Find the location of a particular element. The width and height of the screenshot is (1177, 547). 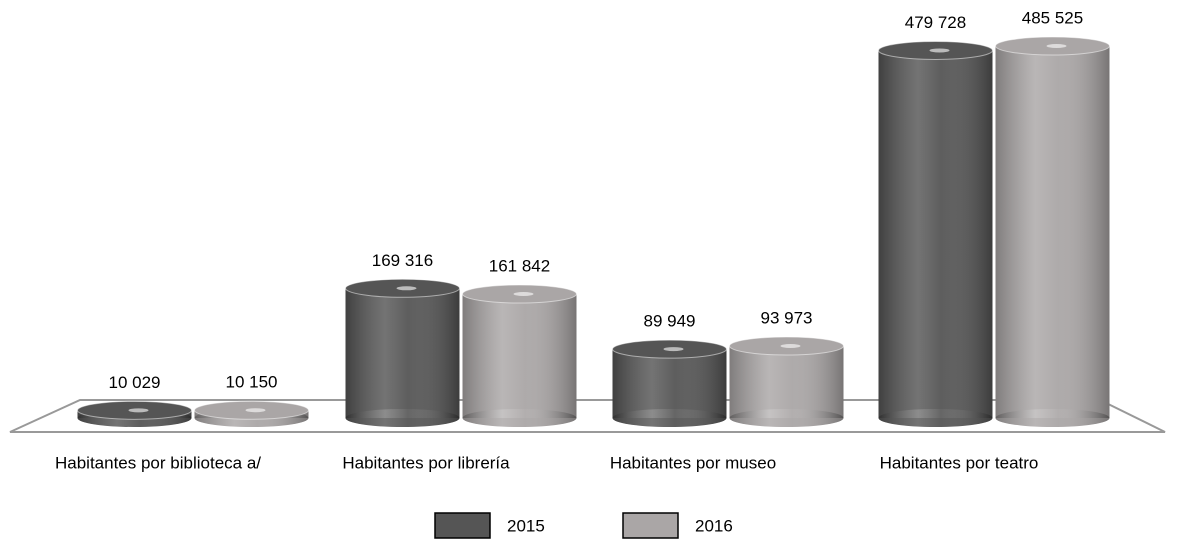

x-tick-label: Habitantes por biblioteca a/ is located at coordinates (158, 462).